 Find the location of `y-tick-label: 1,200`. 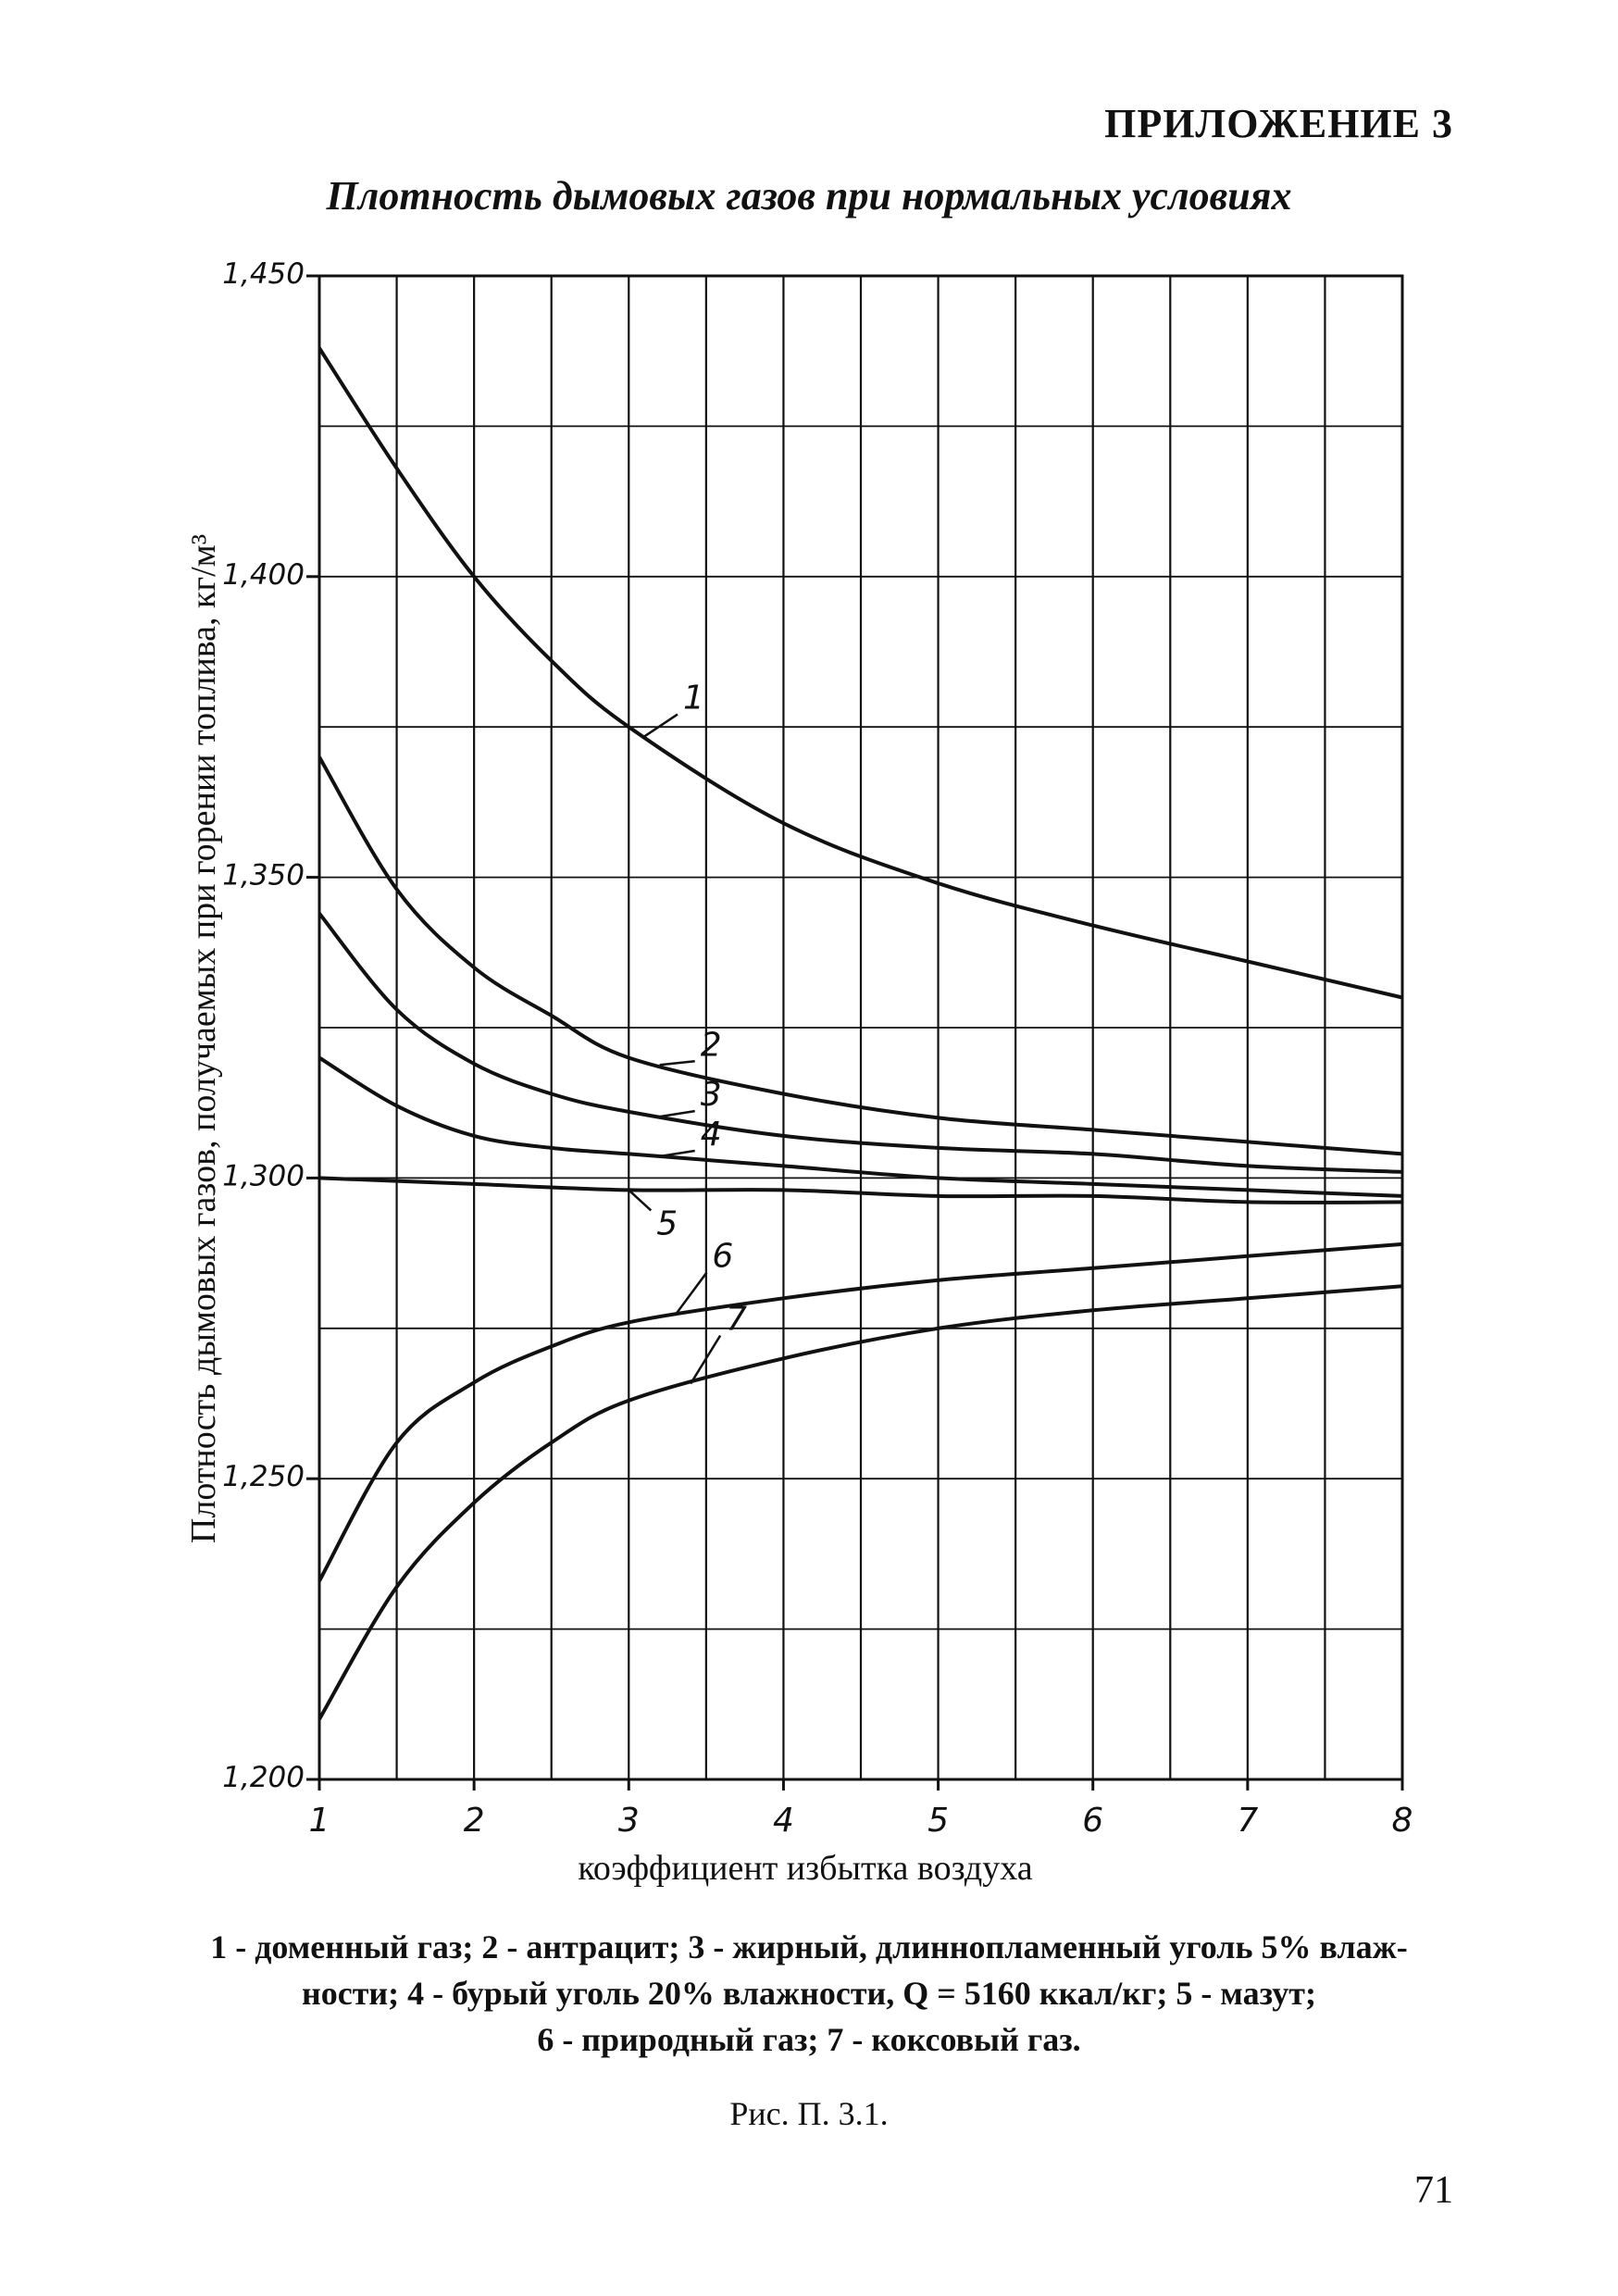

y-tick-label: 1,200 is located at coordinates (263, 1777).